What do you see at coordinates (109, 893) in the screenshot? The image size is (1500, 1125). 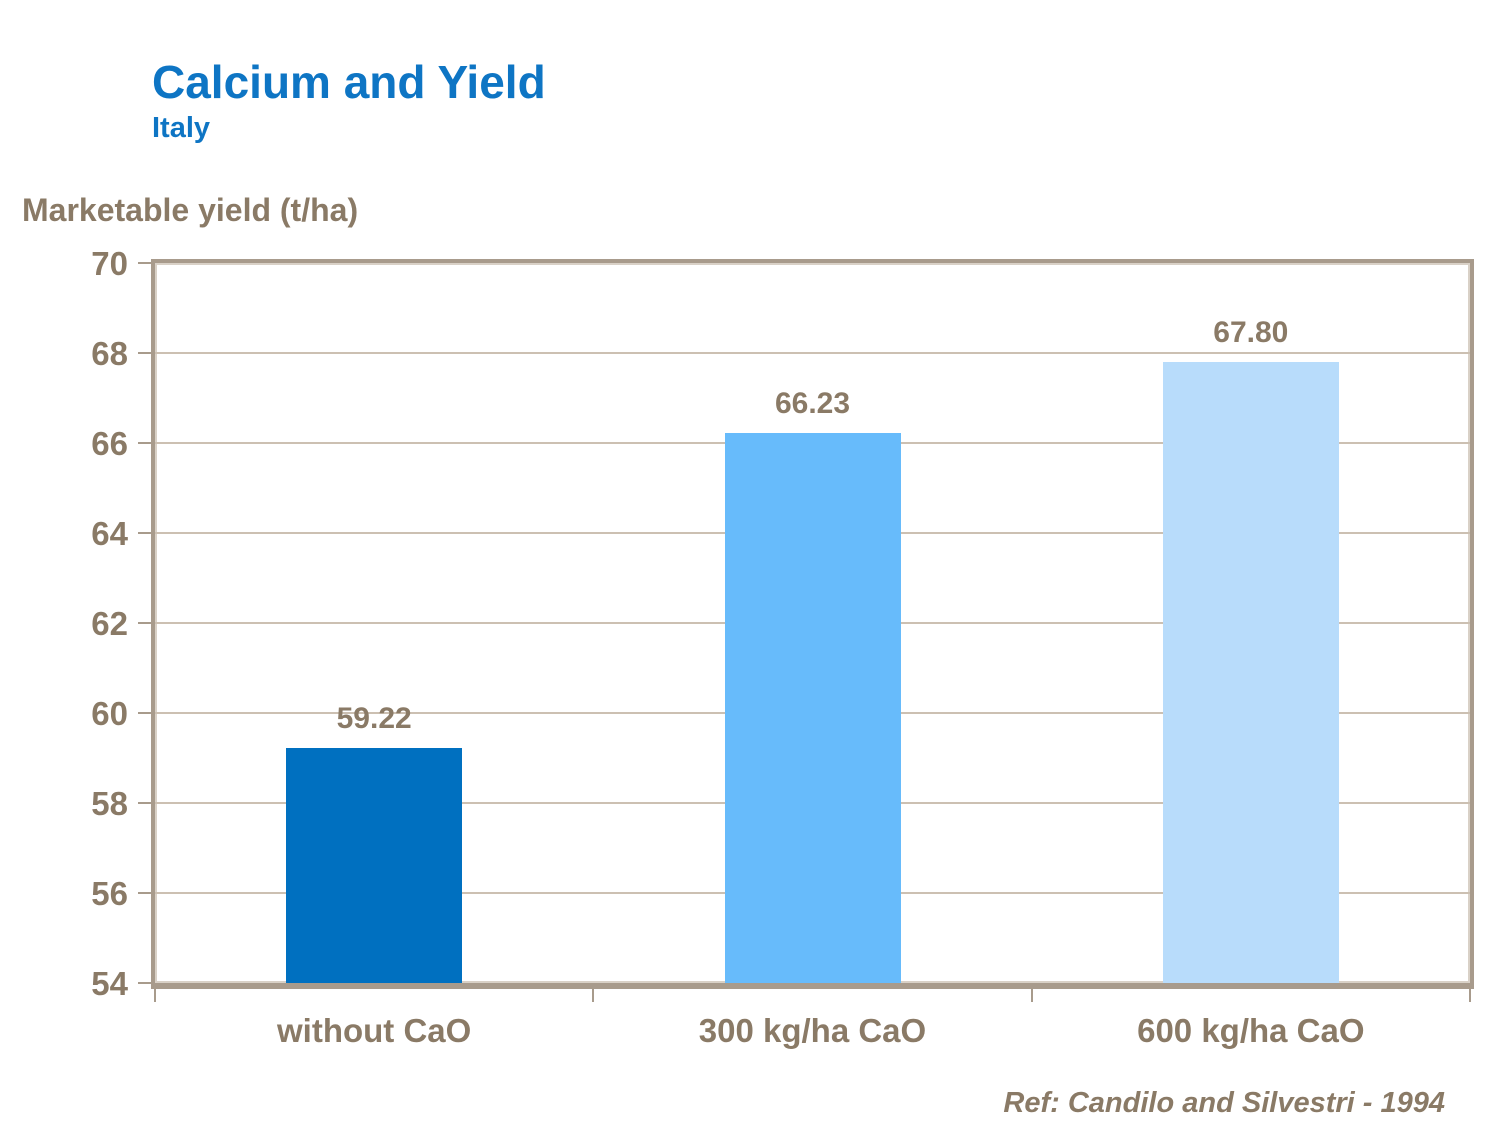 I see `y-tick-label: 56` at bounding box center [109, 893].